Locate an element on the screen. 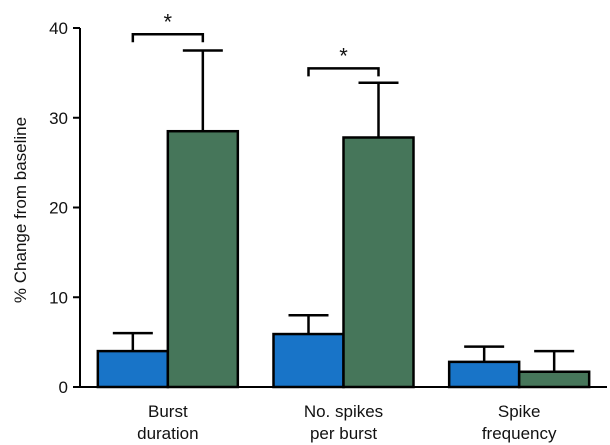 Image resolution: width=610 pixels, height=445 pixels. y-tick-label: 40 is located at coordinates (58, 28).